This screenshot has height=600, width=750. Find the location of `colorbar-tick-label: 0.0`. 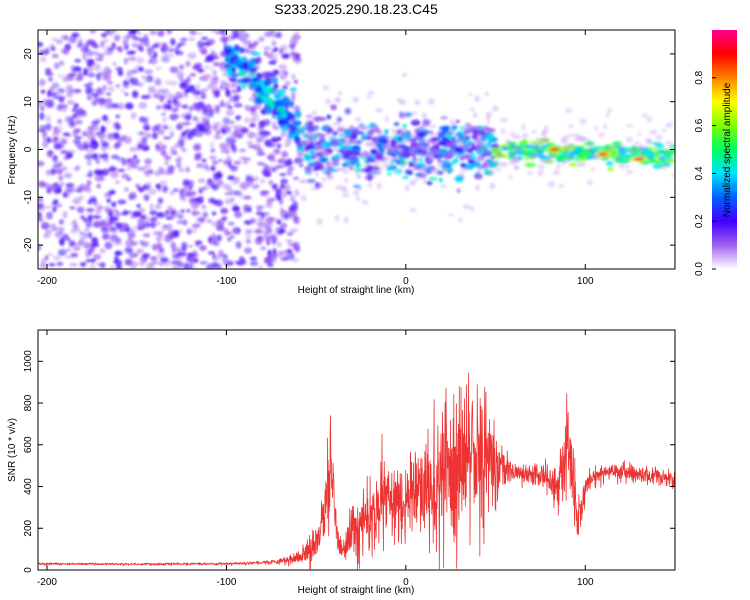

colorbar-tick-label: 0.0 is located at coordinates (699, 269).